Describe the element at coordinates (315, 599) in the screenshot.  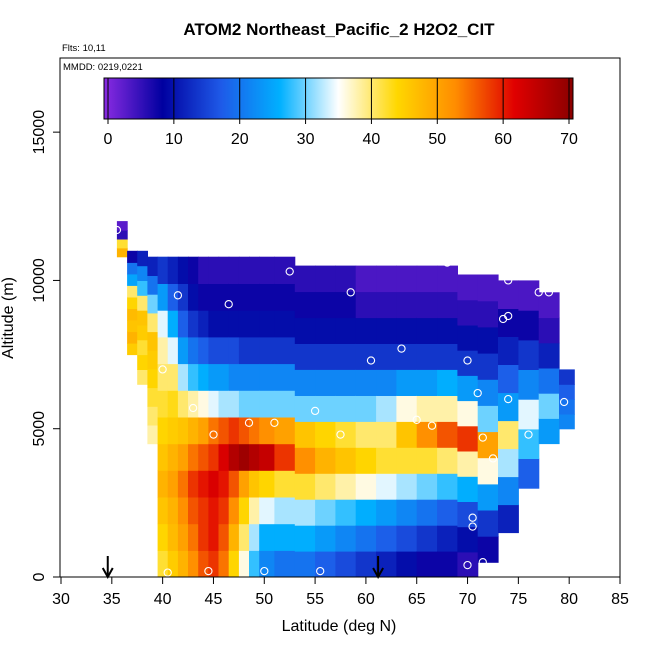
I see `x-tick-label: 55` at that location.